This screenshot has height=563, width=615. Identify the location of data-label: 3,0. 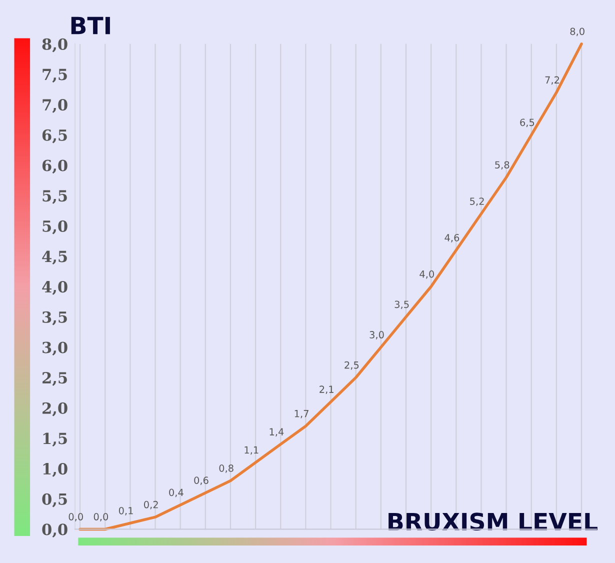
(377, 335).